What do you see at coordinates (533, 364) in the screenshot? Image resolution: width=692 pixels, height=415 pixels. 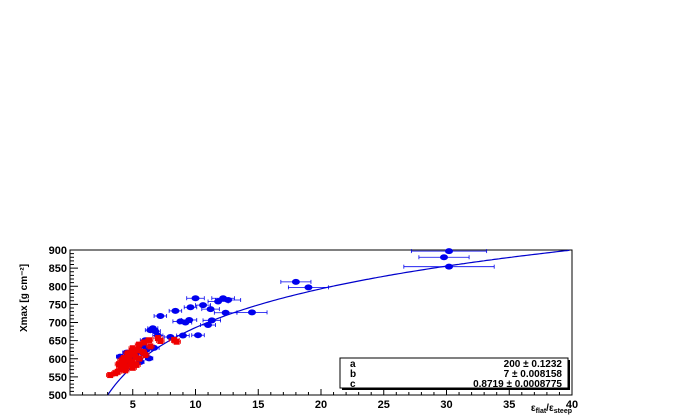 I see `stat-param-value: 200 ± 0.1232` at bounding box center [533, 364].